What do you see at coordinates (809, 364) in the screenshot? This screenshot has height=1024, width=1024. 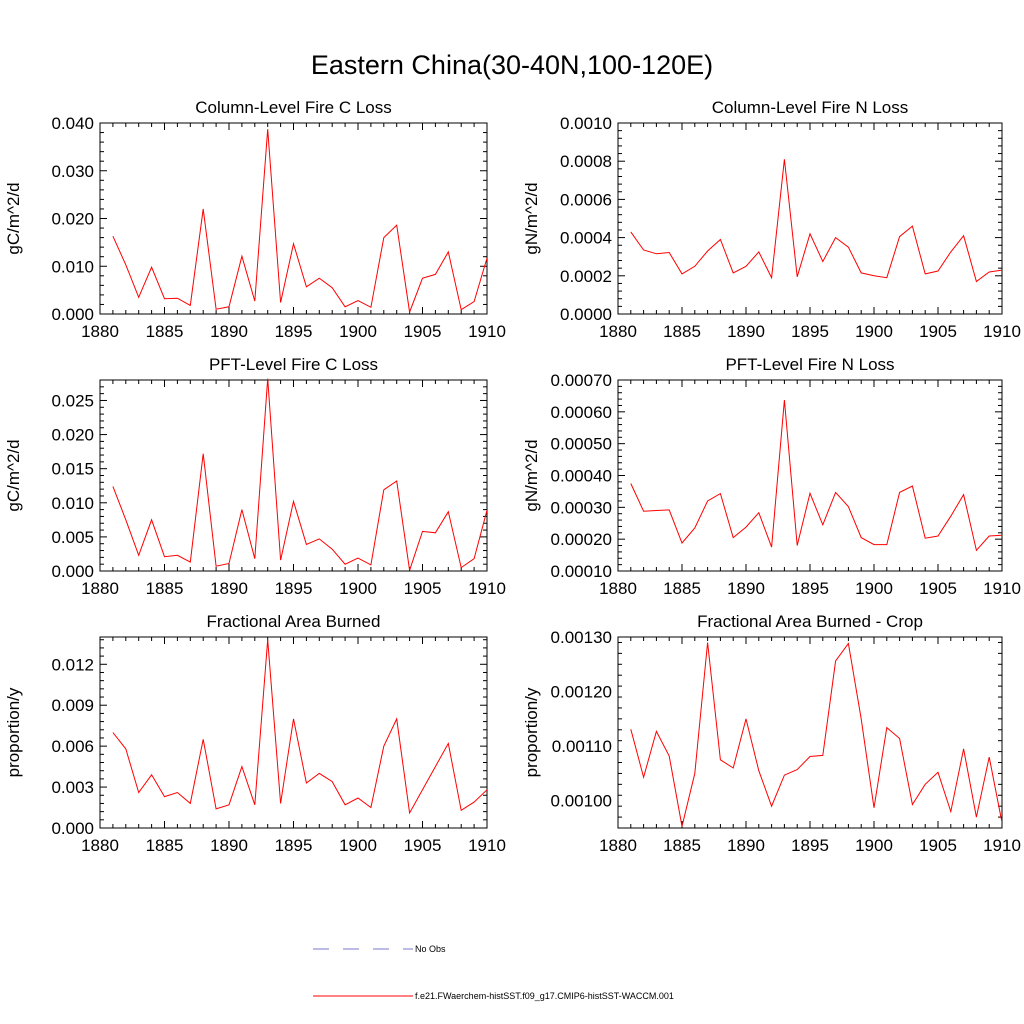 I see `panel-title: PFT-Level Fire N Loss` at bounding box center [809, 364].